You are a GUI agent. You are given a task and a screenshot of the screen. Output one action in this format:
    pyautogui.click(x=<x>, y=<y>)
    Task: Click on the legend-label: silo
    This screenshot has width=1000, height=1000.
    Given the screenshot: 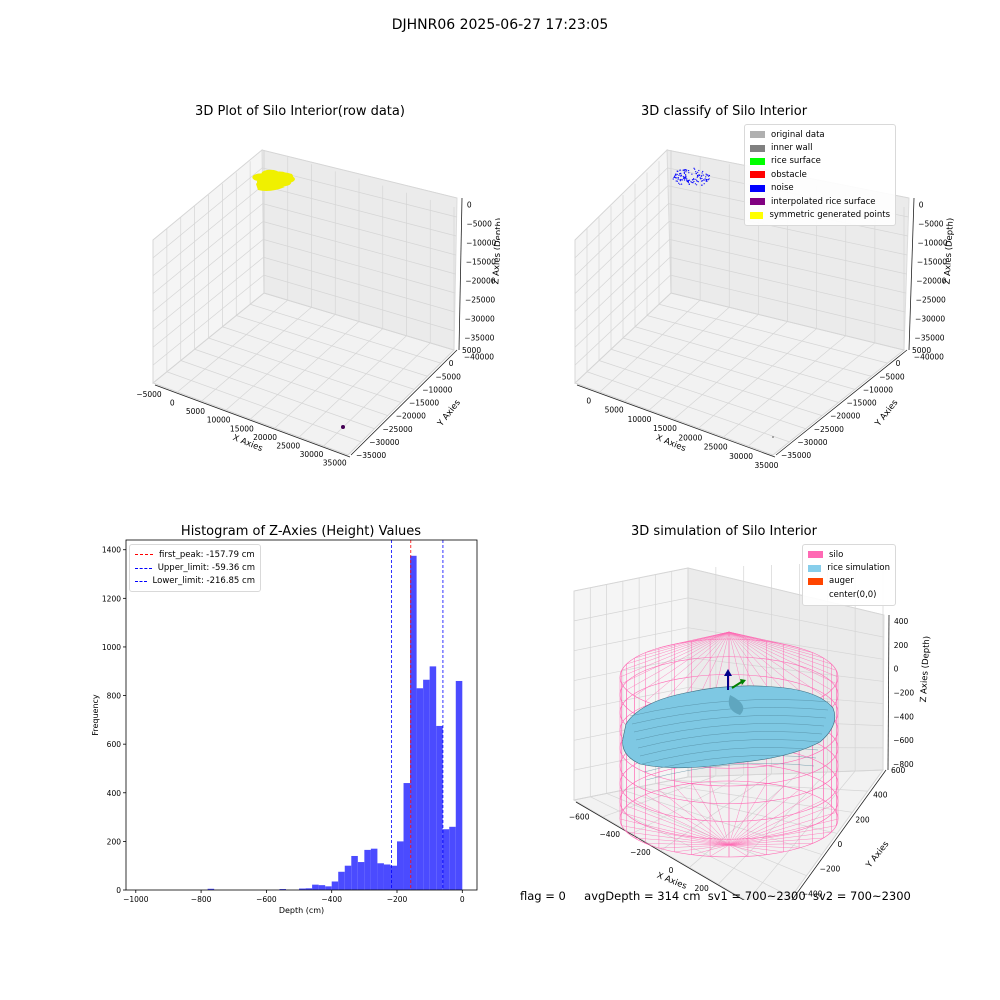 What is the action you would take?
    pyautogui.click(x=836, y=554)
    